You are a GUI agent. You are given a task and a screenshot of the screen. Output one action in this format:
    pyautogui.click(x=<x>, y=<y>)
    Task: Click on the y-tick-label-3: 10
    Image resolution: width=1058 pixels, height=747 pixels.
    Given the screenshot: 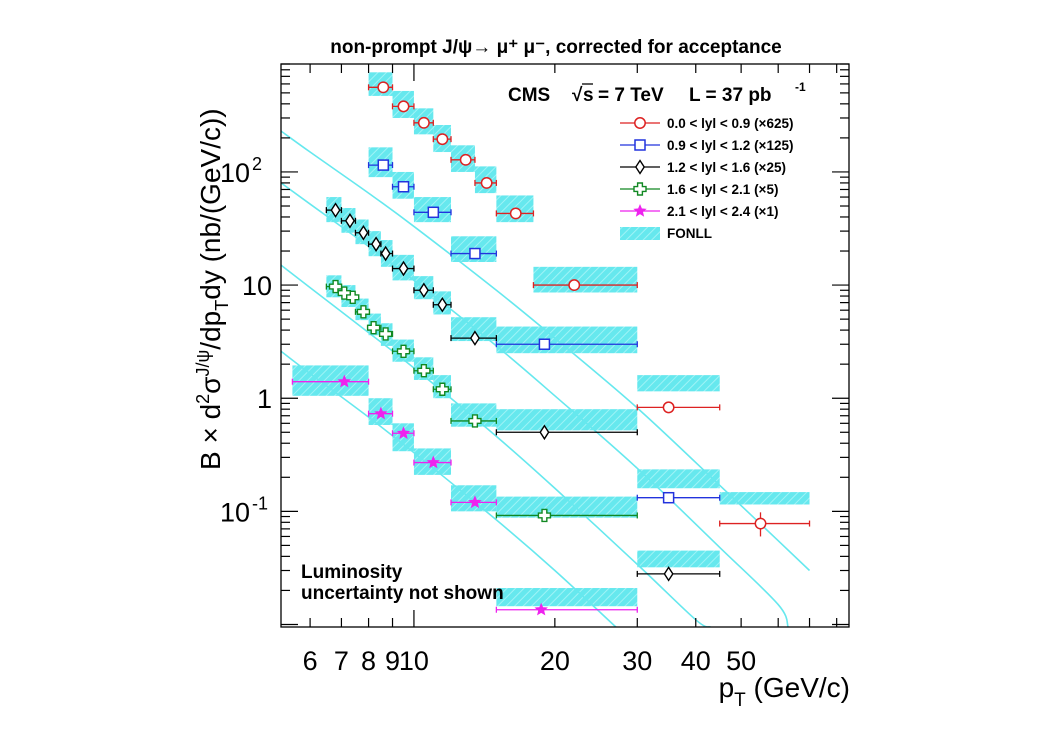 What is the action you would take?
    pyautogui.click(x=235, y=173)
    